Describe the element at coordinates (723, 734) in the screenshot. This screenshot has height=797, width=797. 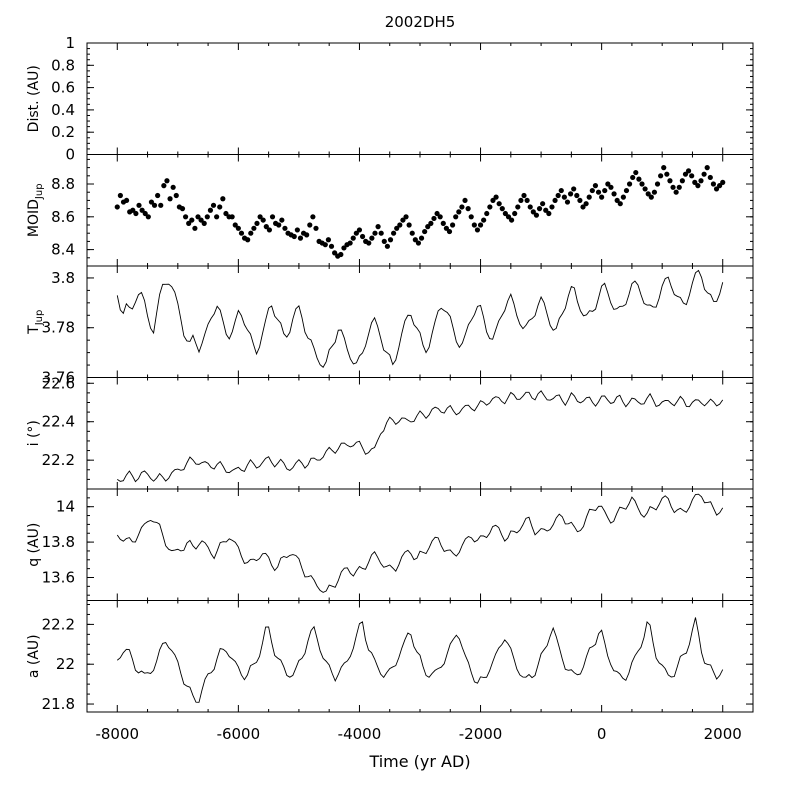
I see `x-tick-label: 2000` at that location.